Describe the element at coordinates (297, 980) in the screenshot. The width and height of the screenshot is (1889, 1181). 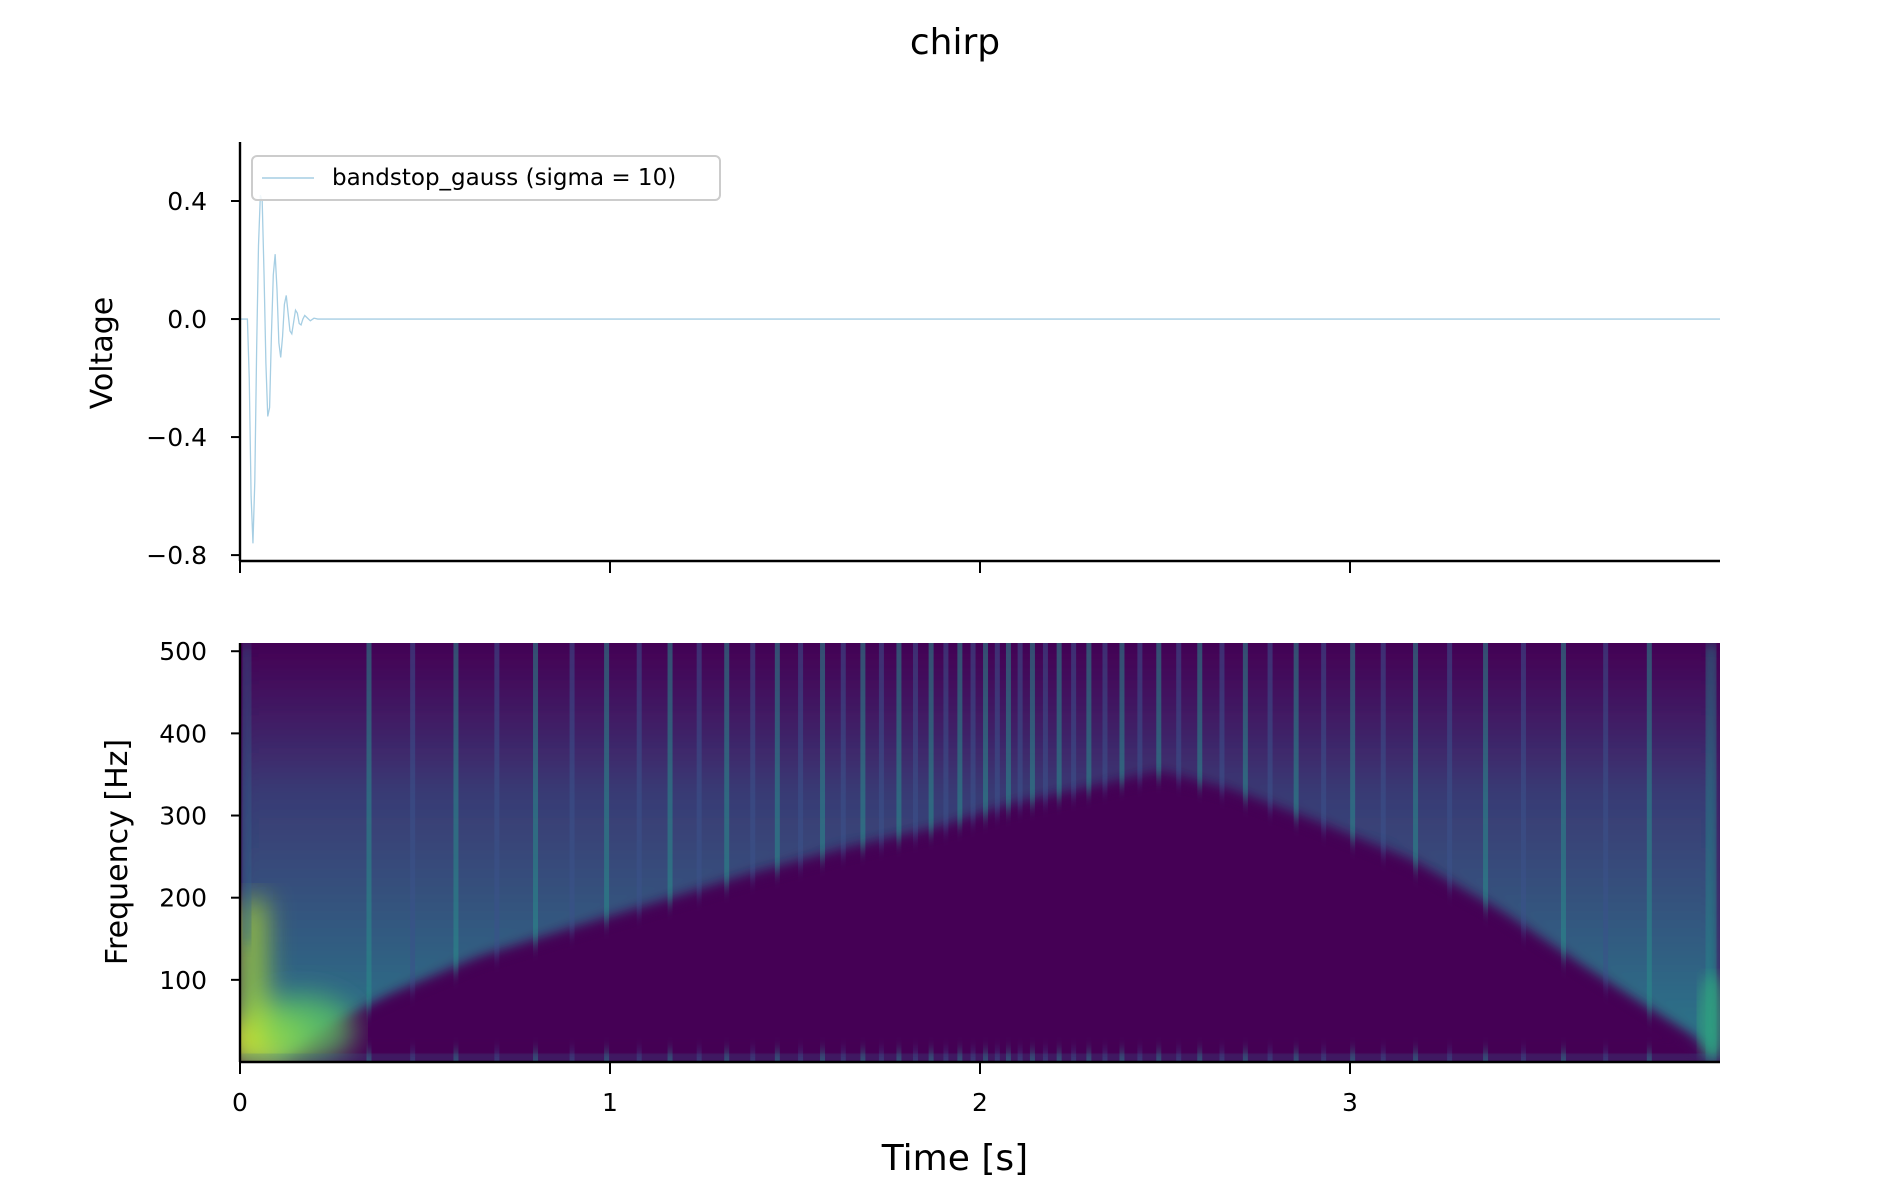
I see `low-freq-energy` at that location.